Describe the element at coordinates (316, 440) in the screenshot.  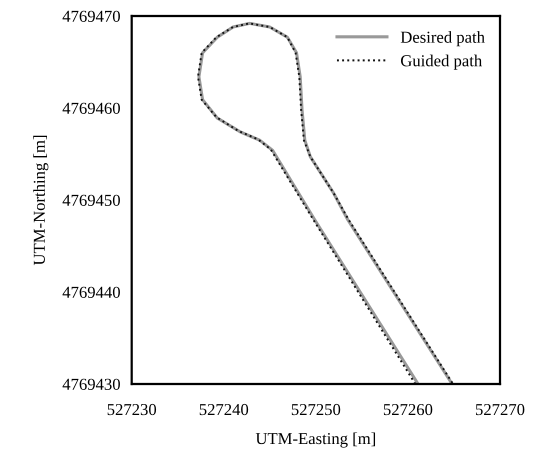
I see `x-axis-title: UTM-Easting [m]` at that location.